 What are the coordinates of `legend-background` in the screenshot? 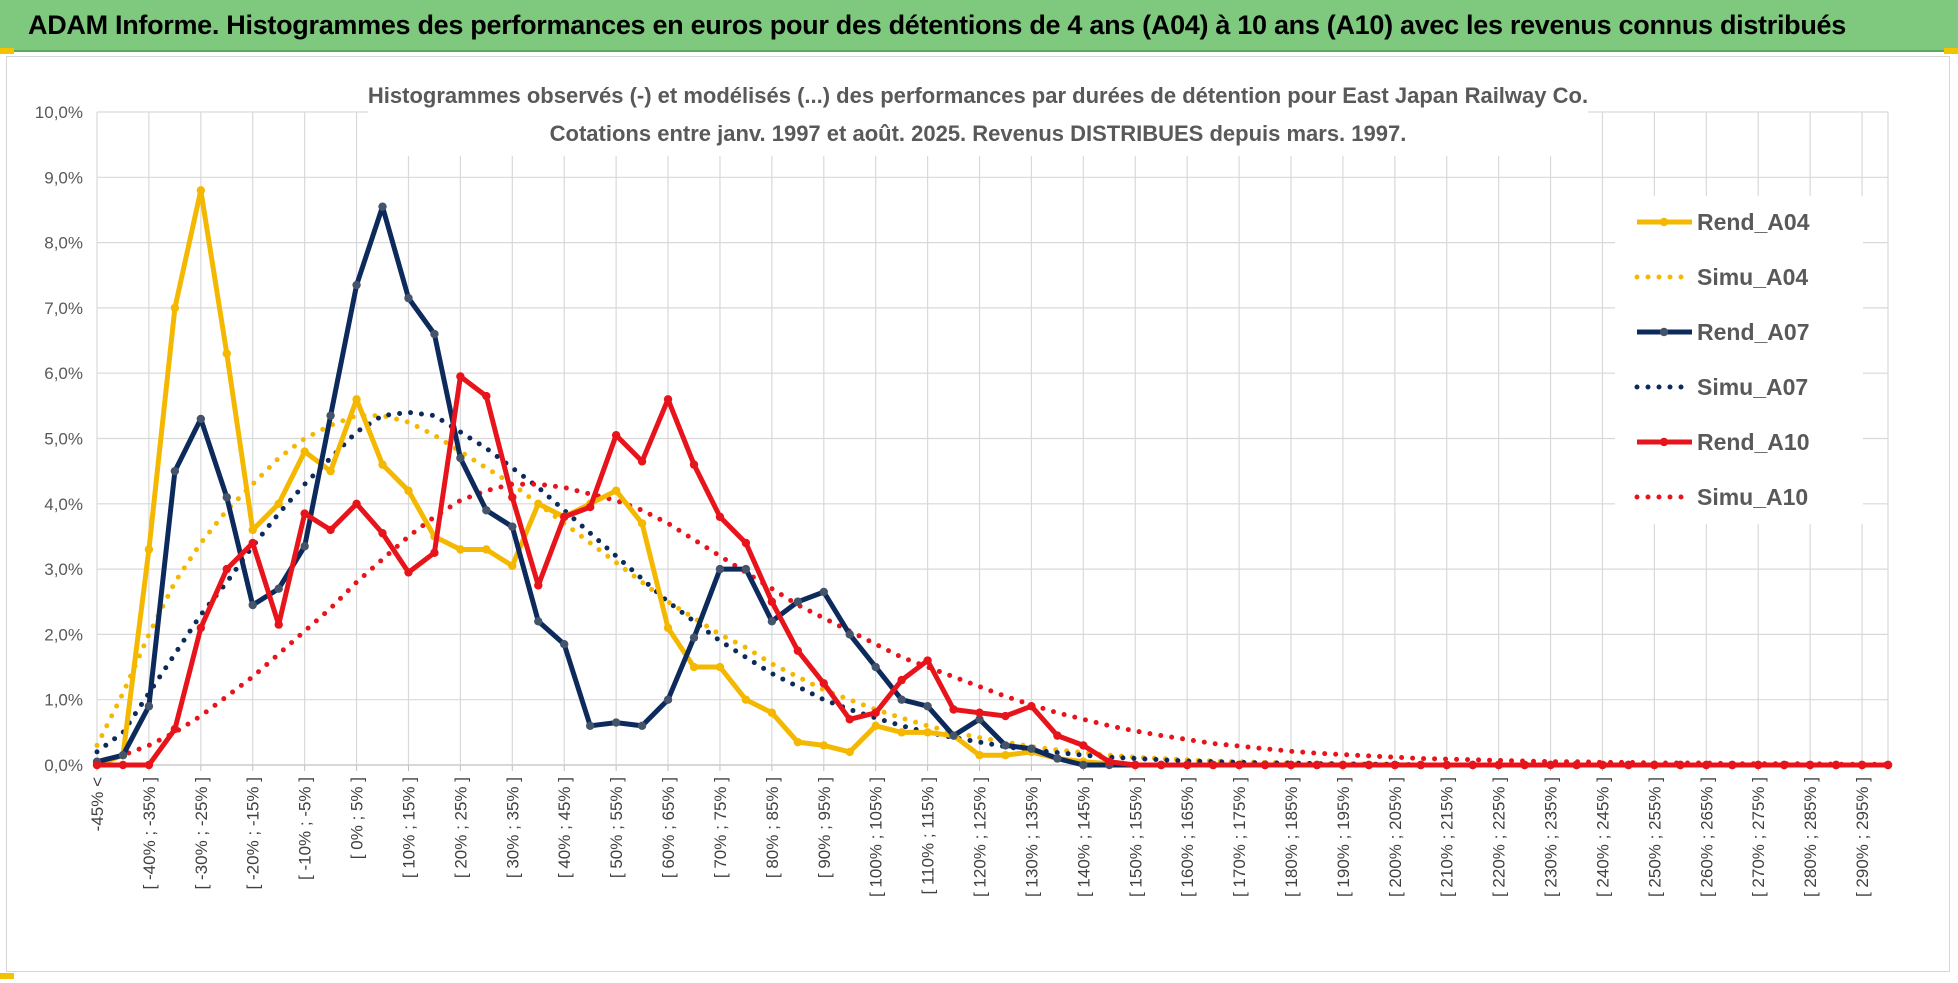 It's located at (1739, 360).